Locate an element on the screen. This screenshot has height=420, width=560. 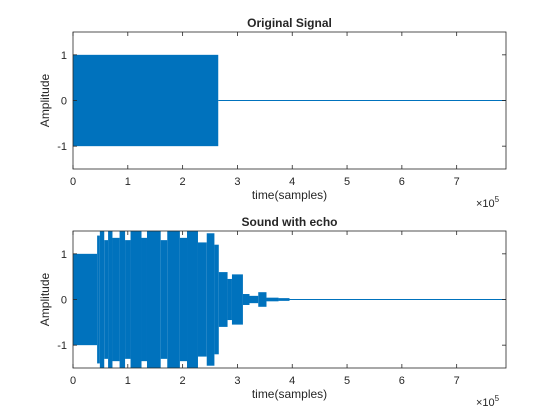
chart-title: Original Signal is located at coordinates (289, 23).